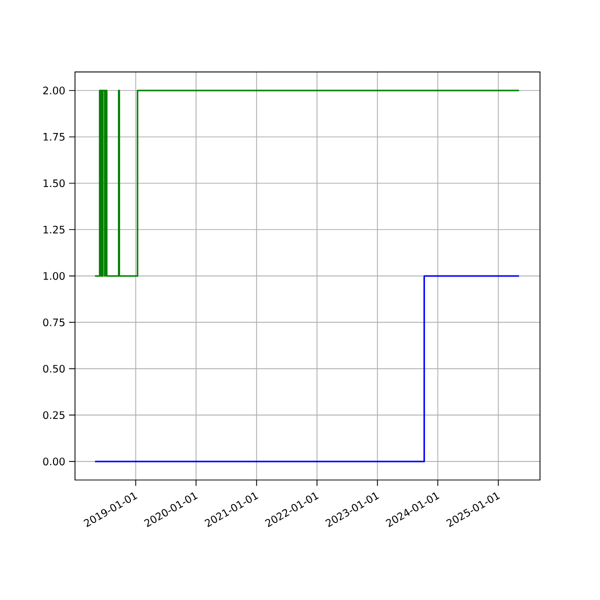 The width and height of the screenshot is (600, 600). Describe the element at coordinates (54, 368) in the screenshot. I see `y-tick-label: 0.50` at that location.